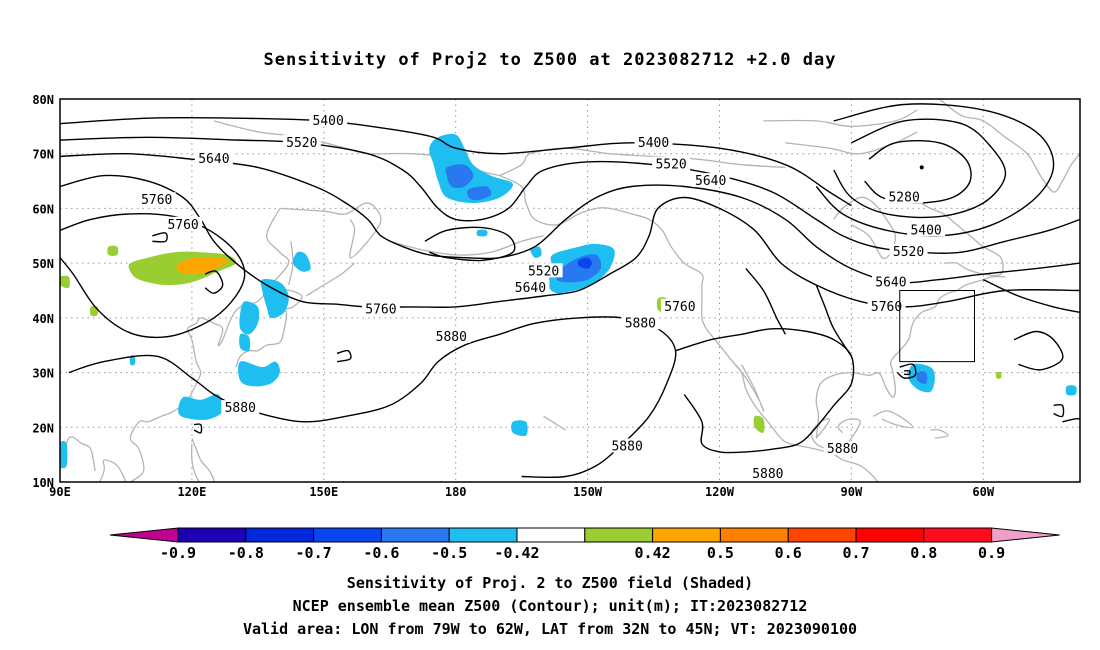 This screenshot has height=650, width=1100. Describe the element at coordinates (720, 553) in the screenshot. I see `colorbar-label: 0.5` at that location.